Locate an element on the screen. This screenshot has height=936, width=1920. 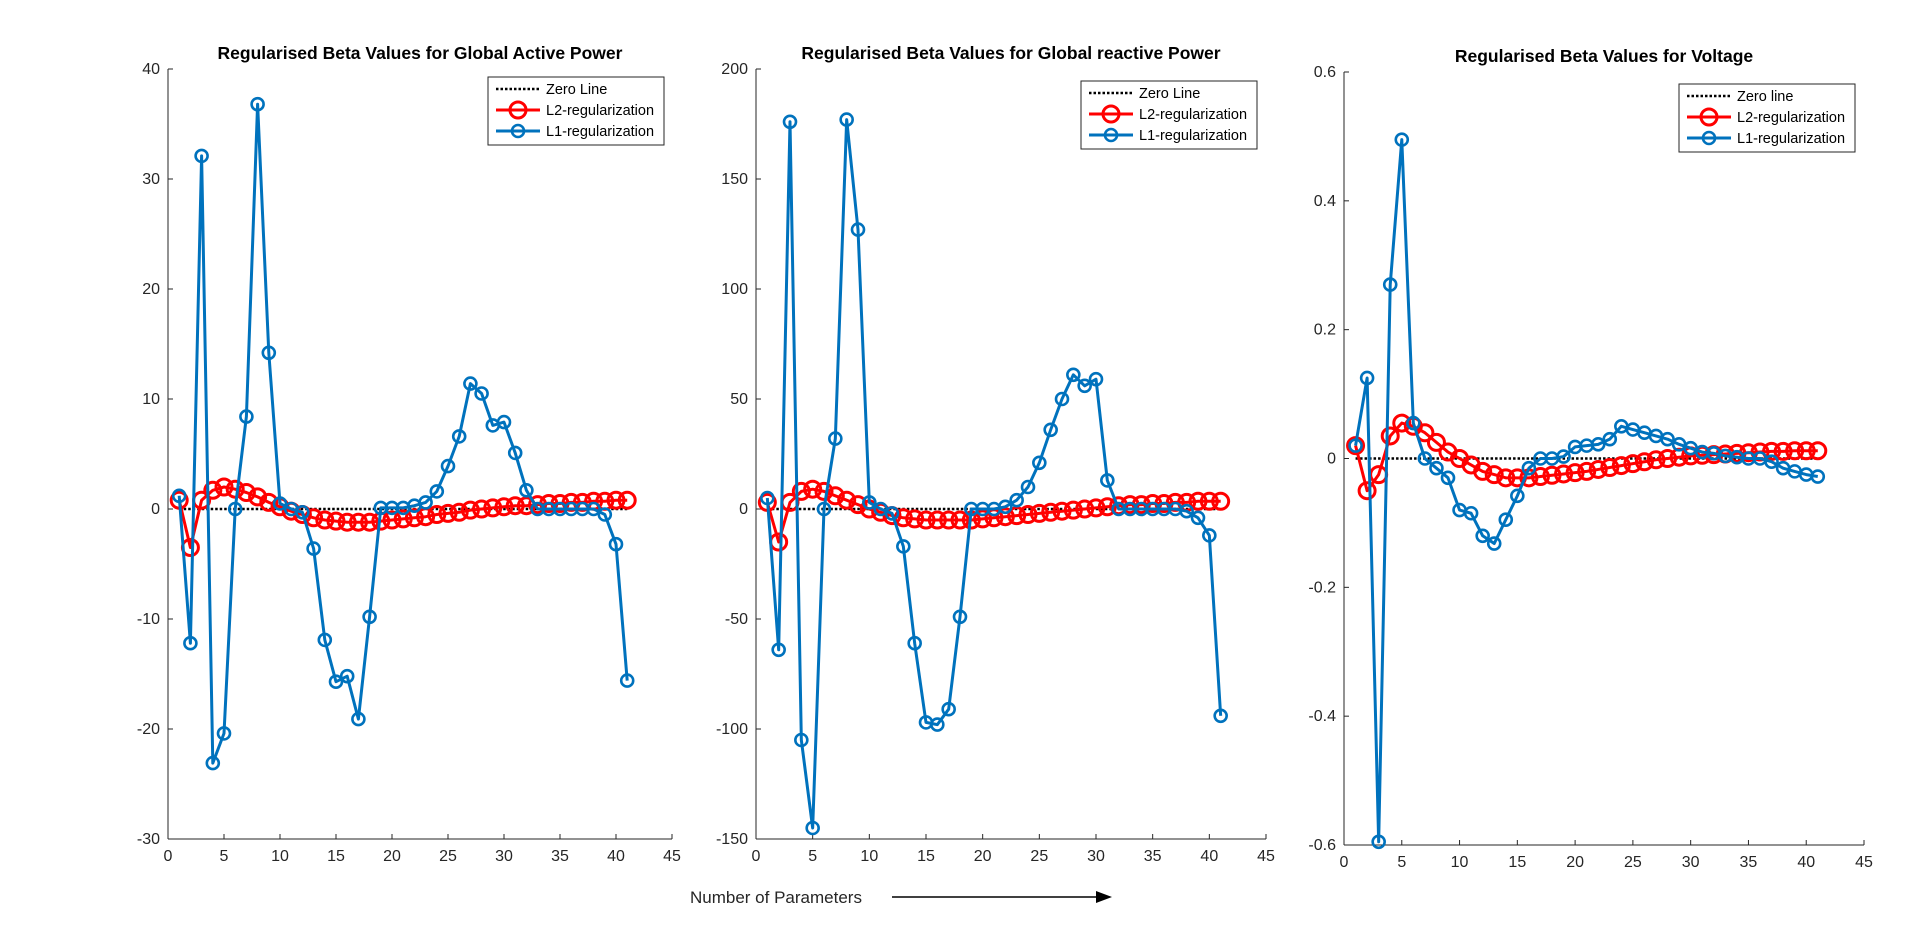
y-tick-label: 100 is located at coordinates (734, 289).